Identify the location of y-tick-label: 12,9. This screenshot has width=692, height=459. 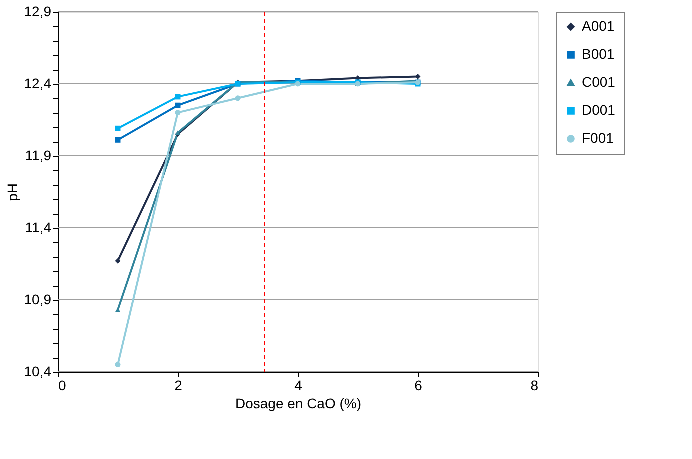
(38, 12).